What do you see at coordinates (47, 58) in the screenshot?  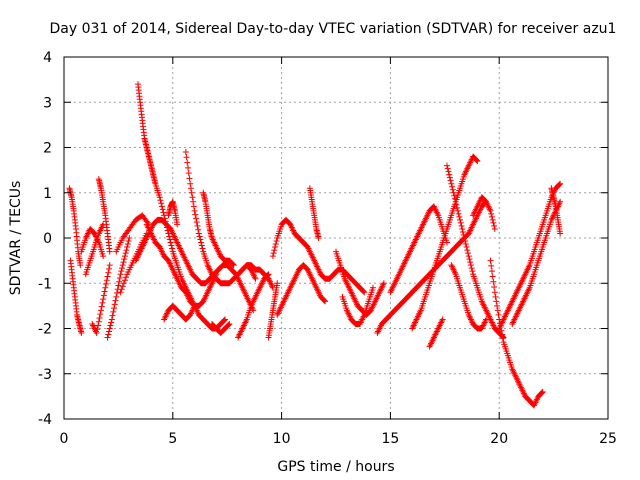 I see `y-tick-label: 4` at bounding box center [47, 58].